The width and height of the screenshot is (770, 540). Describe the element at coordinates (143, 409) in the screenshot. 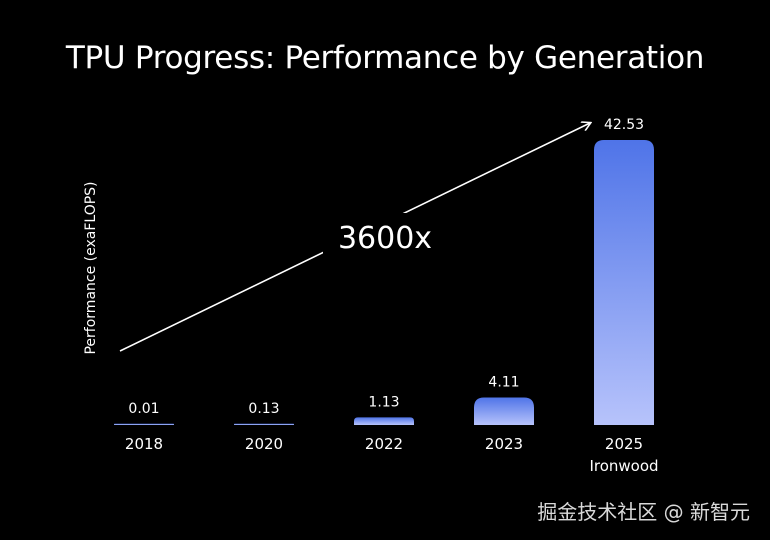

I see `value-label-2018: 0.01` at that location.